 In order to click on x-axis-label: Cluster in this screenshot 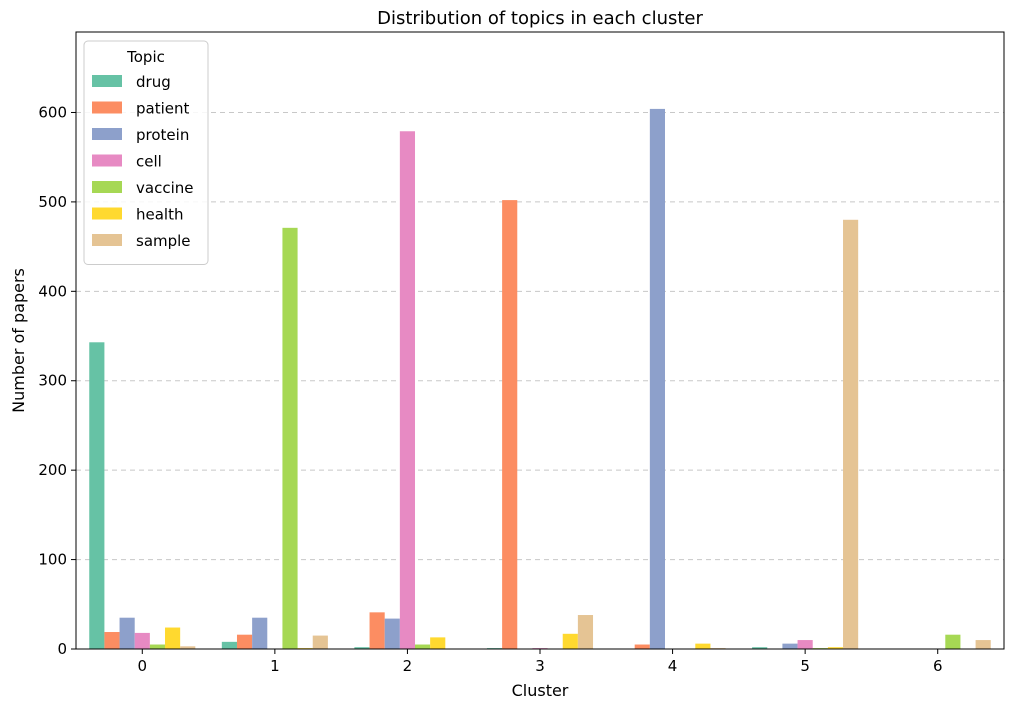, I will do `click(540, 690)`.